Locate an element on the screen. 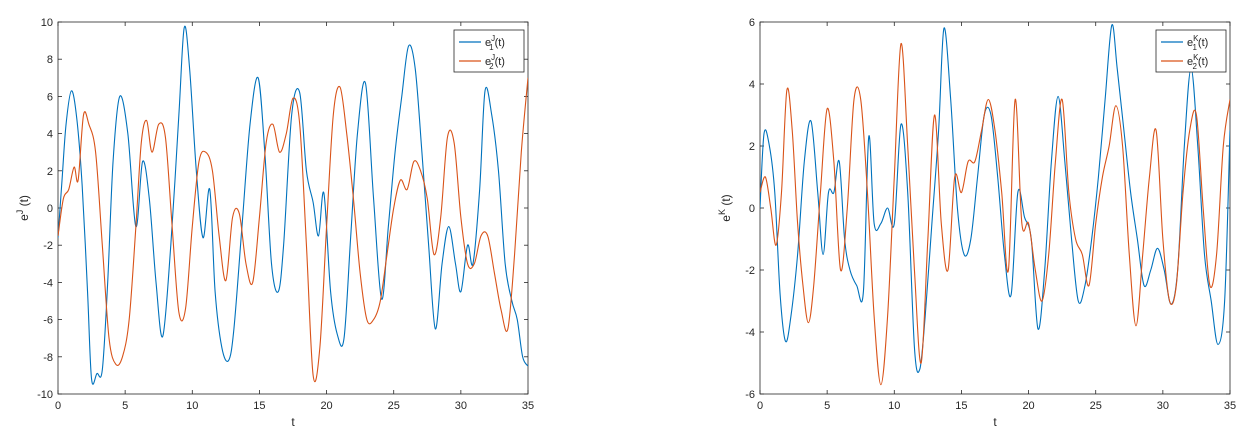  y-axis-label: eK (t) is located at coordinates (725, 207).